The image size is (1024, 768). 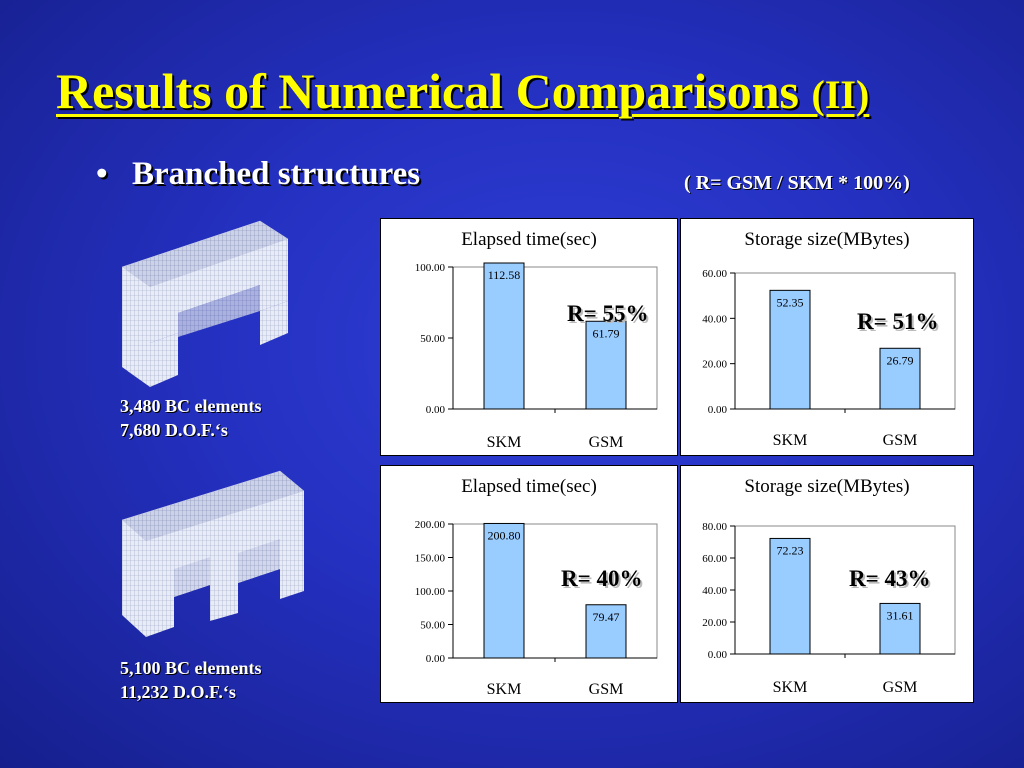 What do you see at coordinates (190, 680) in the screenshot?
I see `case-2-caption: 5,100 BC elements 11,232 D.O.F.‘s` at bounding box center [190, 680].